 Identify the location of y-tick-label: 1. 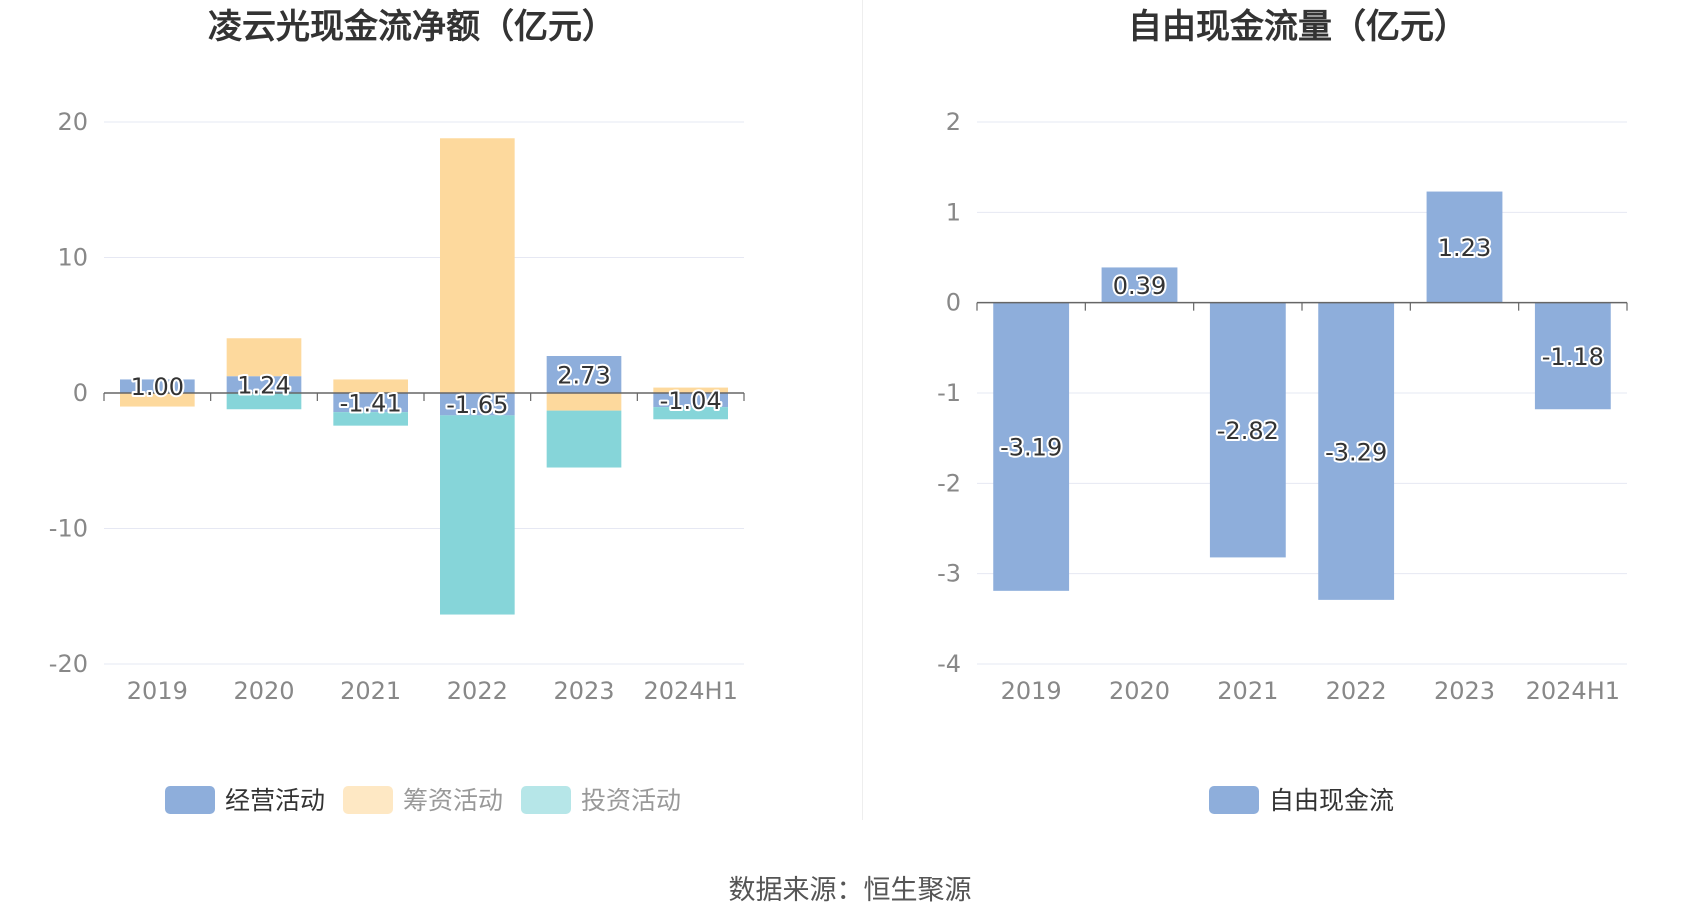
(953, 212).